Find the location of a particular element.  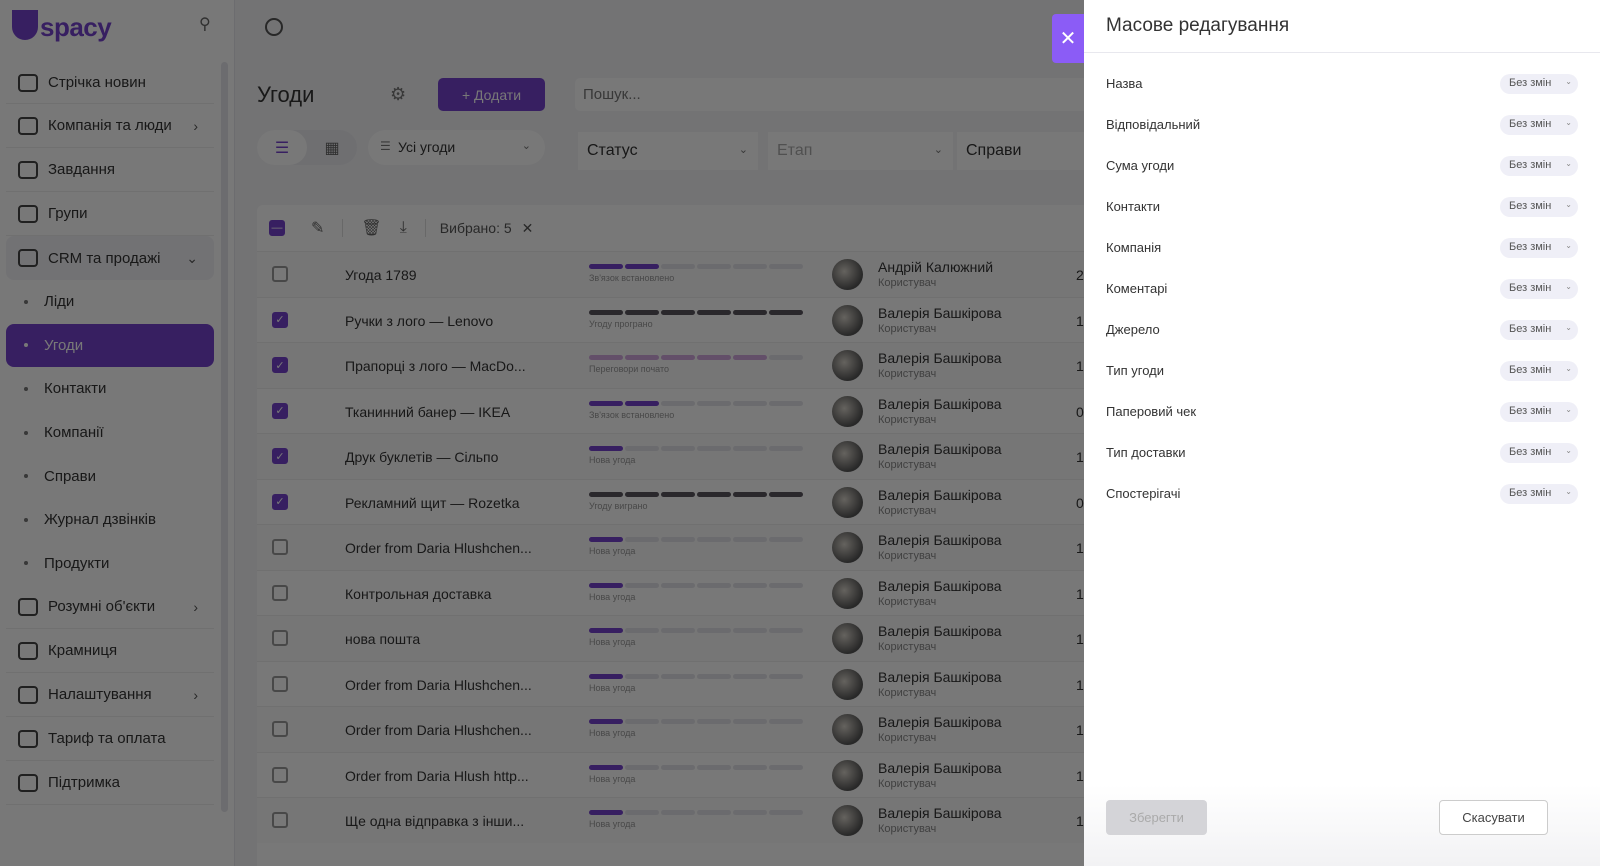

status-filter: Статус ⌄ is located at coordinates (668, 151).